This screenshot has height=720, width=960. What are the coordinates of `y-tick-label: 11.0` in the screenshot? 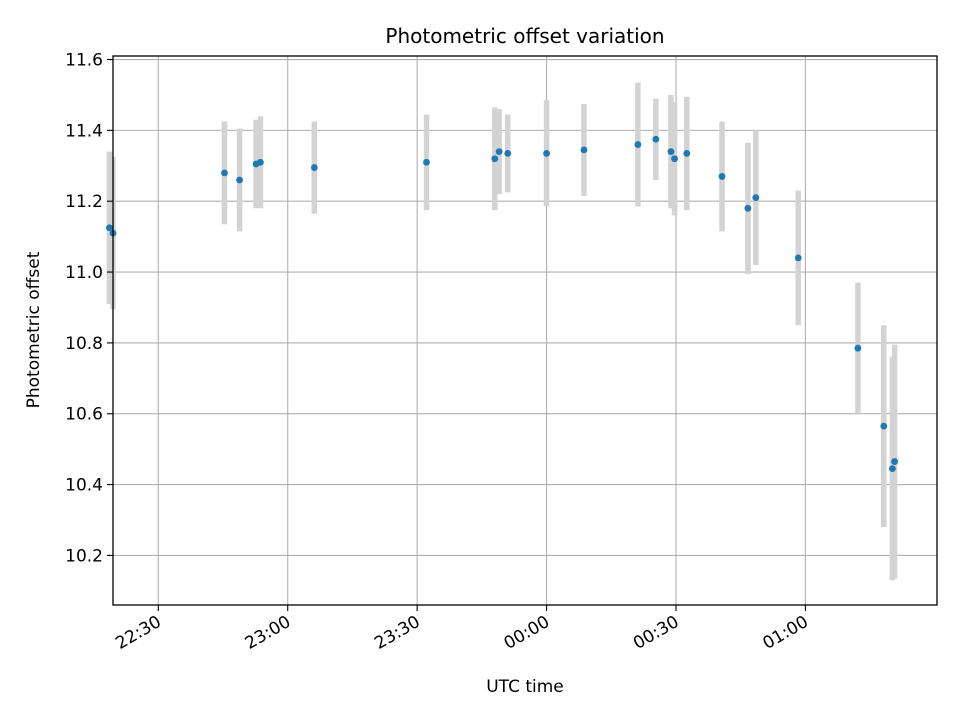 It's located at (84, 273).